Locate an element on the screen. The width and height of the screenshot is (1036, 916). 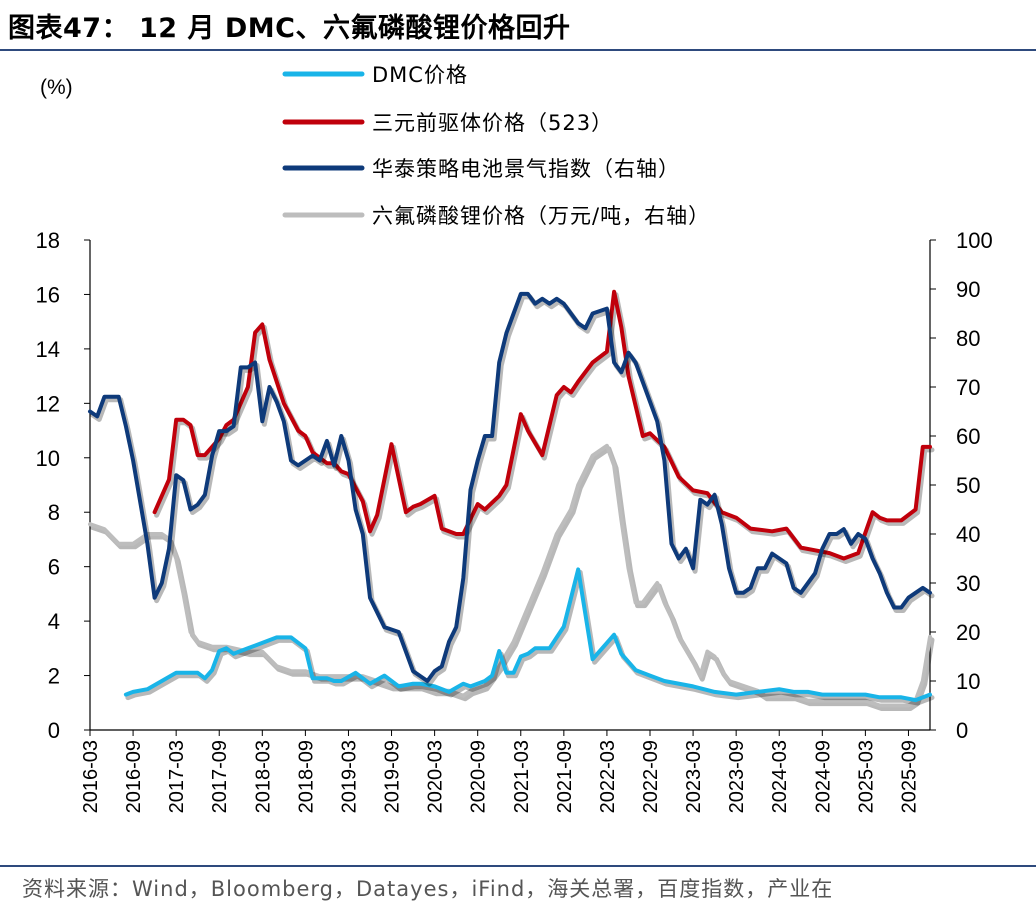
x-tick-label: 2019-09 is located at coordinates (393, 776).